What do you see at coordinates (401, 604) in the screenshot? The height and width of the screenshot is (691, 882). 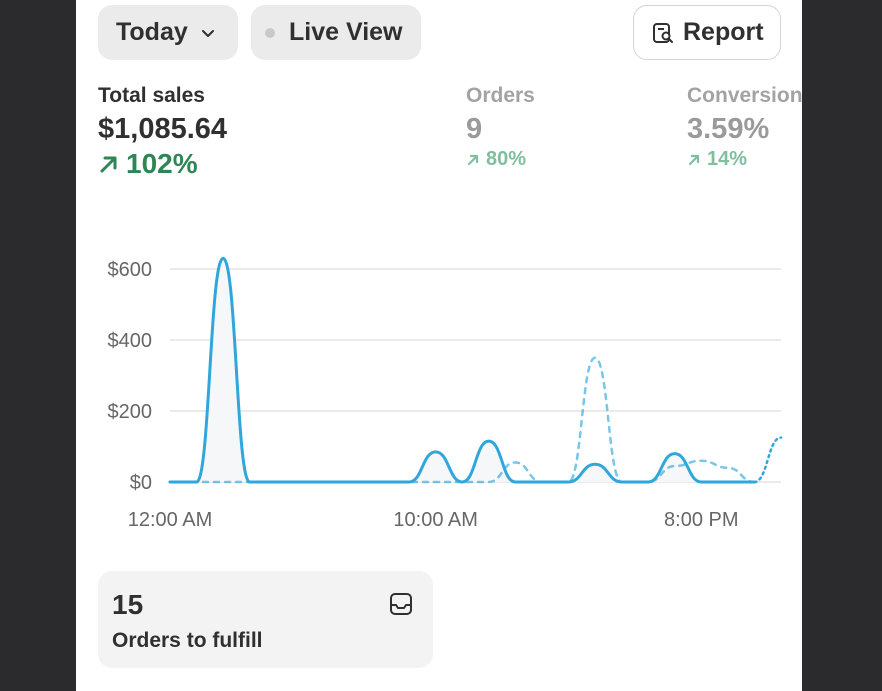 I see `inbox-icon` at bounding box center [401, 604].